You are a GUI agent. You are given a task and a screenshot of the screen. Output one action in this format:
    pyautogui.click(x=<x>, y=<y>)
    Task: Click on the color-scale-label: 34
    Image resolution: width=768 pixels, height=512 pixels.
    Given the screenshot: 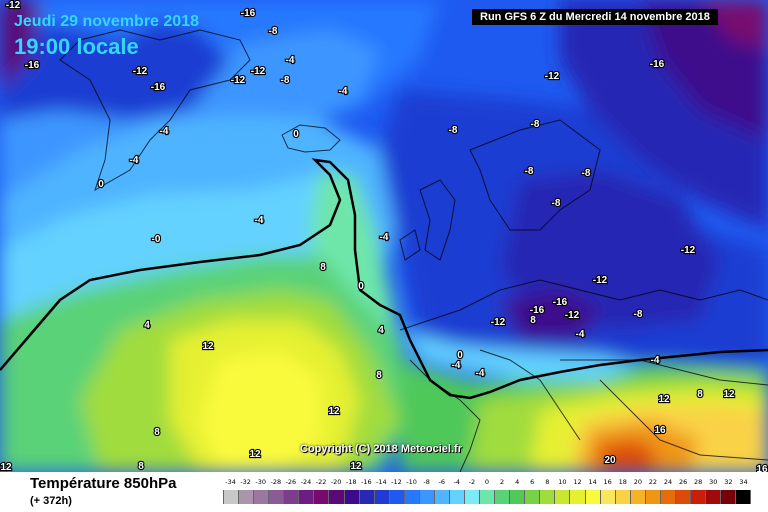 What is the action you would take?
    pyautogui.click(x=743, y=482)
    